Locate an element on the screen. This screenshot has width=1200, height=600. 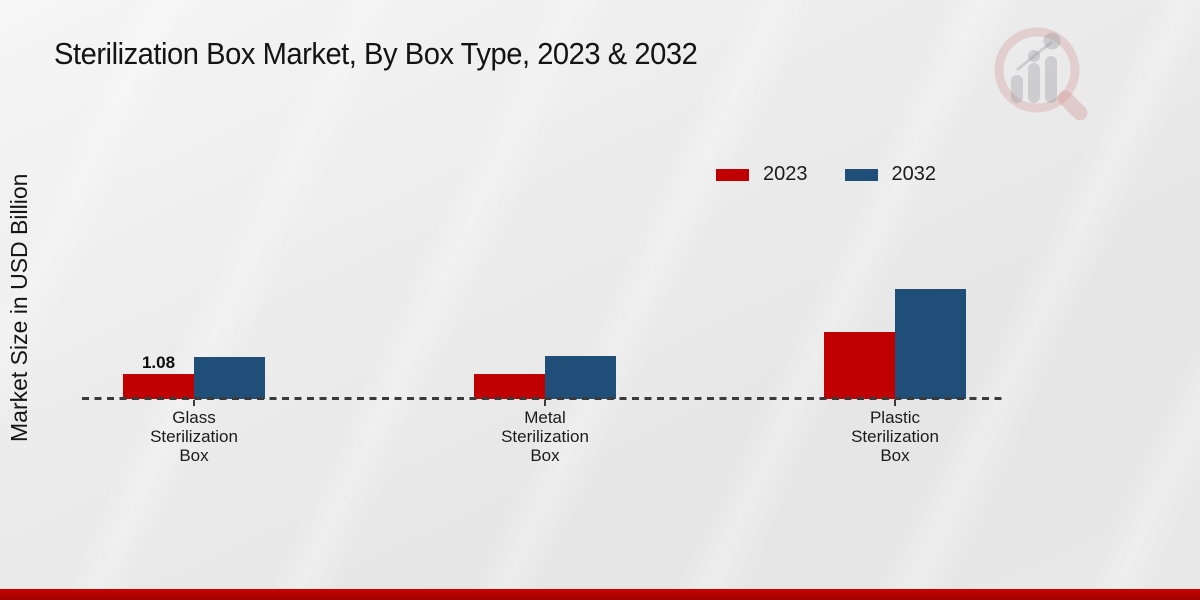
bar-2032-metal-sterilization-box is located at coordinates (580, 377).